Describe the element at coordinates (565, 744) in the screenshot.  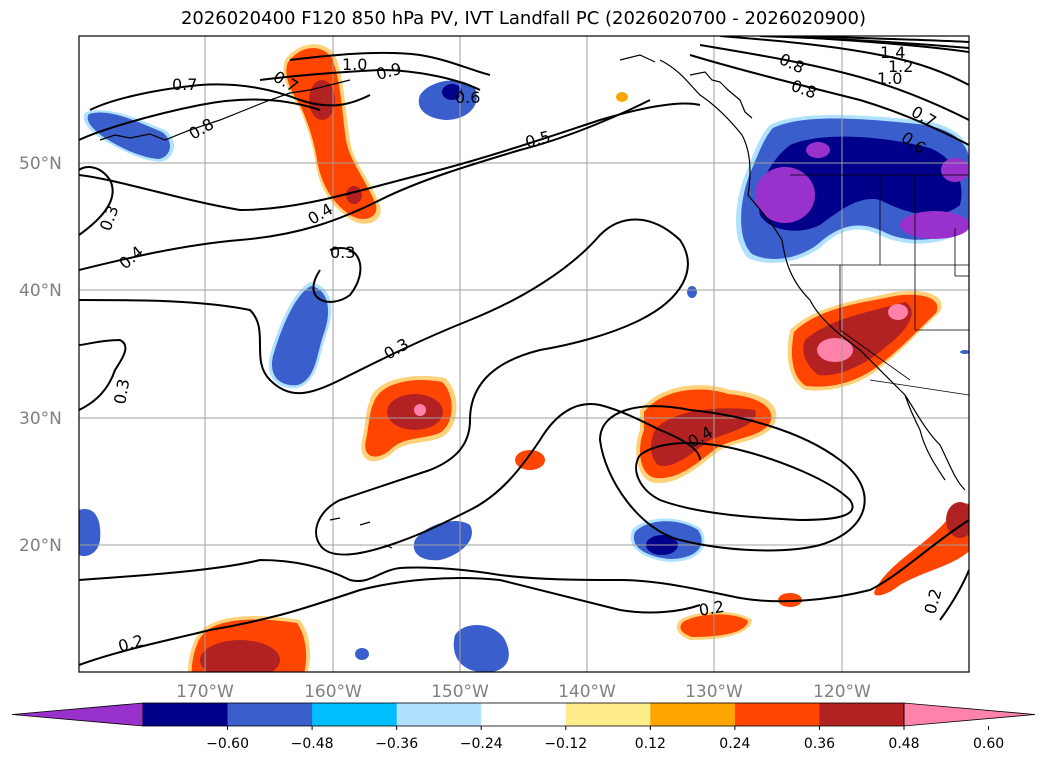
I see `colorbar-tick-label: −0.12` at that location.